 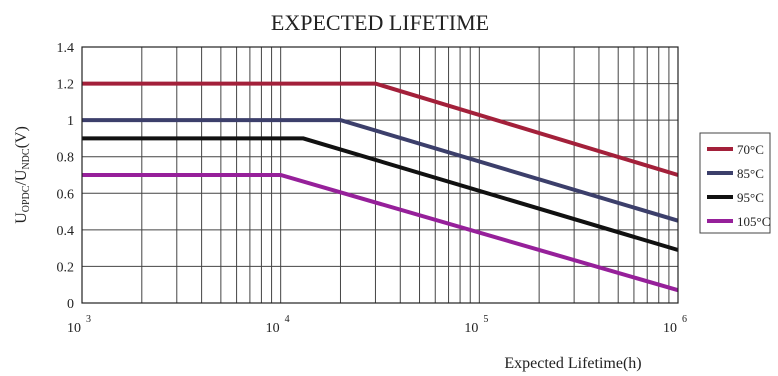 What do you see at coordinates (66, 158) in the screenshot?
I see `y-tick-label: 0.8` at bounding box center [66, 158].